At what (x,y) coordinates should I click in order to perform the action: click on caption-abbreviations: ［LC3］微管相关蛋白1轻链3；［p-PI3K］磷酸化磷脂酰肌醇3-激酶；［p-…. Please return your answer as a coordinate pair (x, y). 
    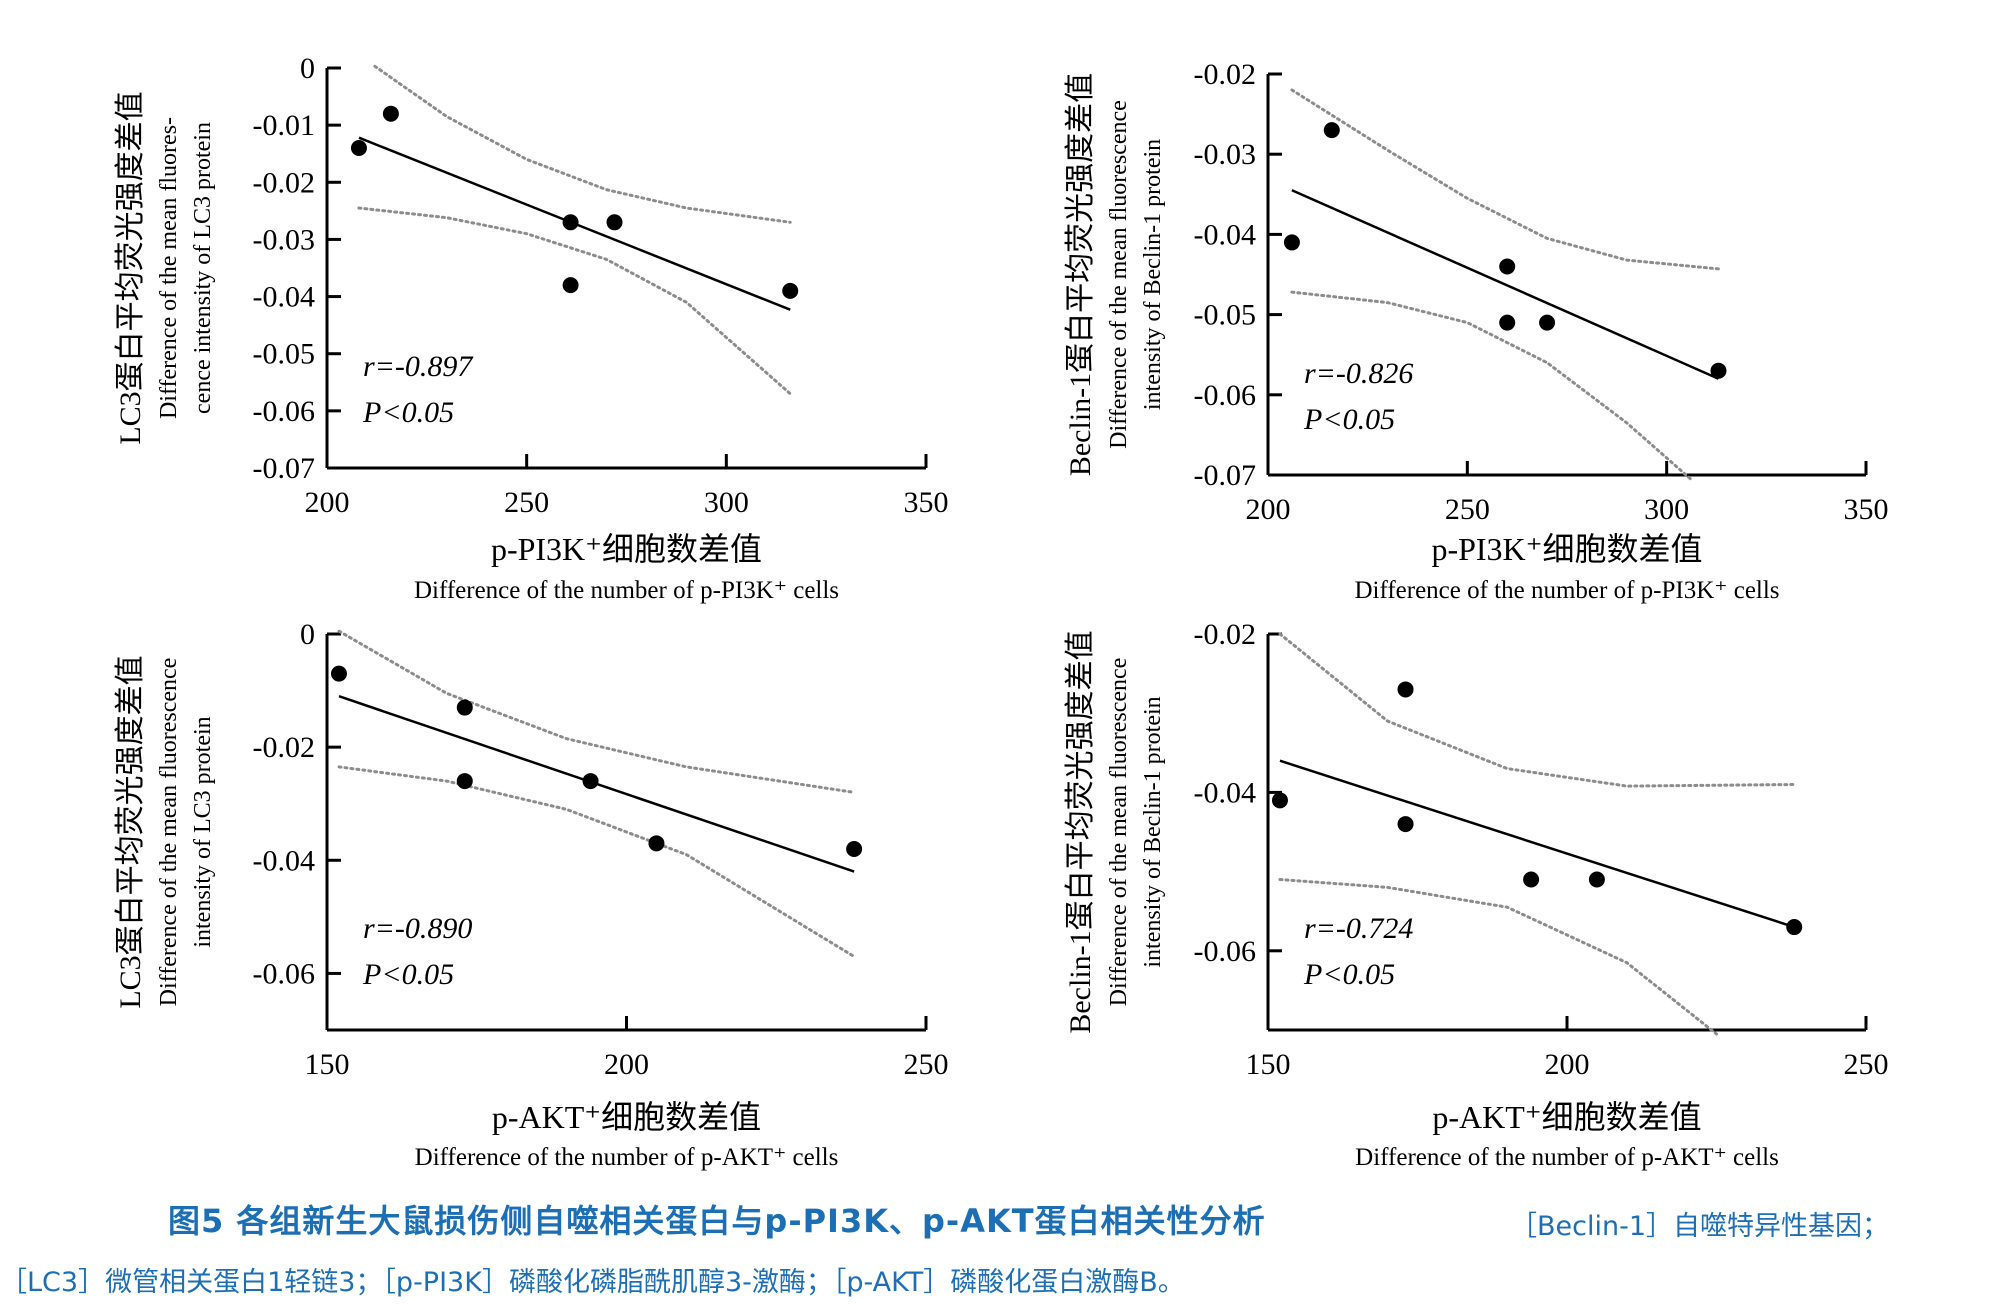
    Looking at the image, I should click on (592, 1282).